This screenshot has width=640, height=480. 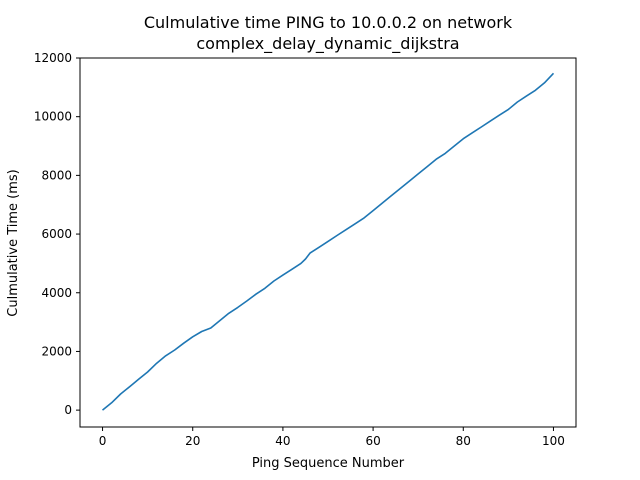 I want to click on chart-subtitle: complex_delay_dynamic_dijkstra, so click(x=327, y=44).